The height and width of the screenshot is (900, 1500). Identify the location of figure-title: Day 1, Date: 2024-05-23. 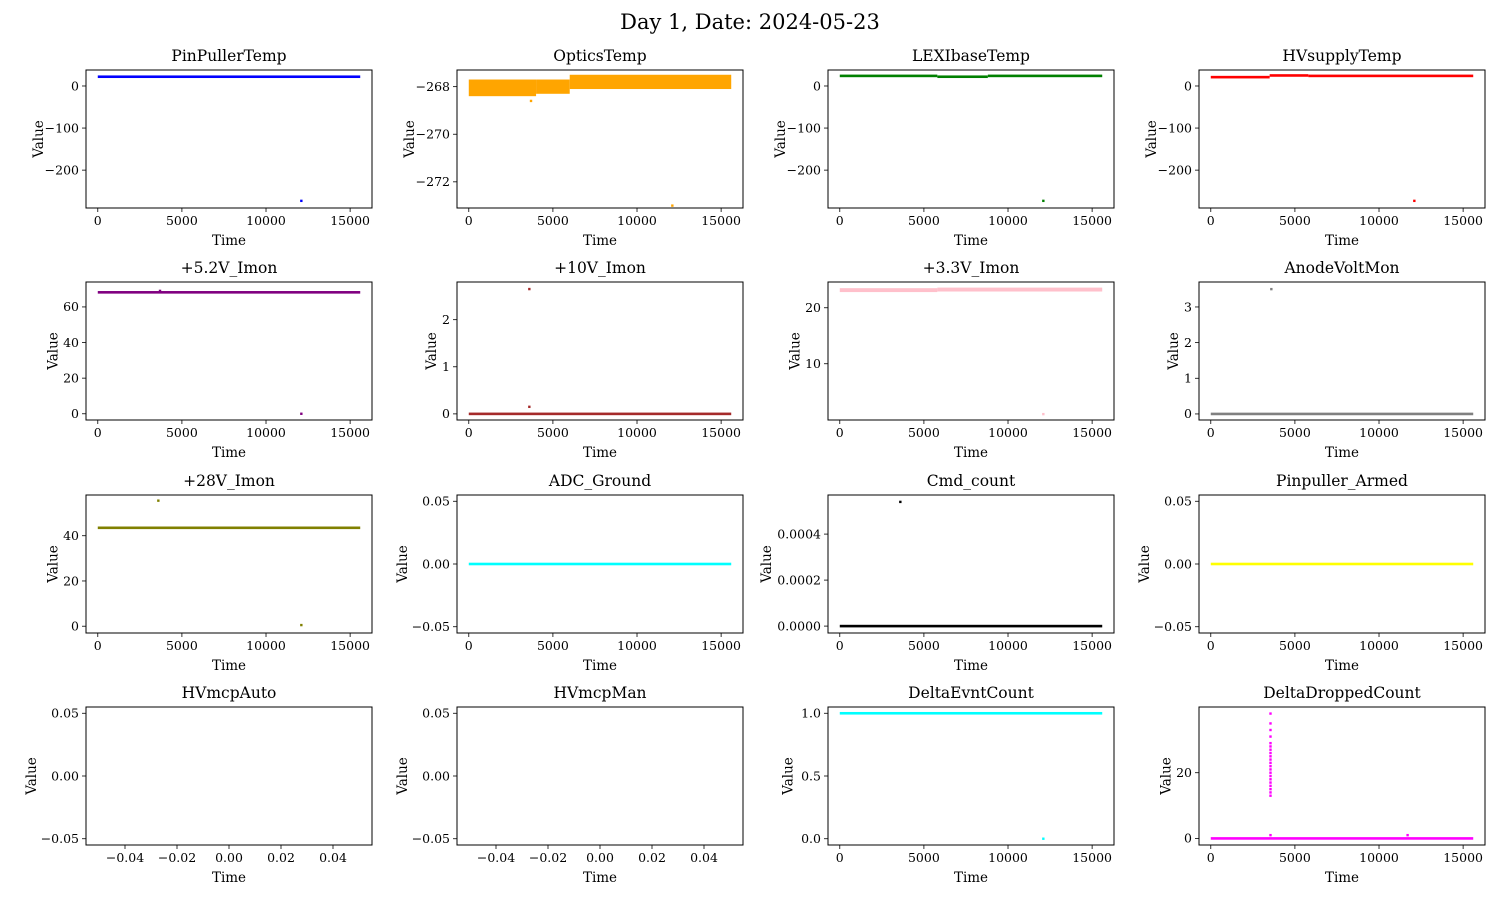
(750, 22).